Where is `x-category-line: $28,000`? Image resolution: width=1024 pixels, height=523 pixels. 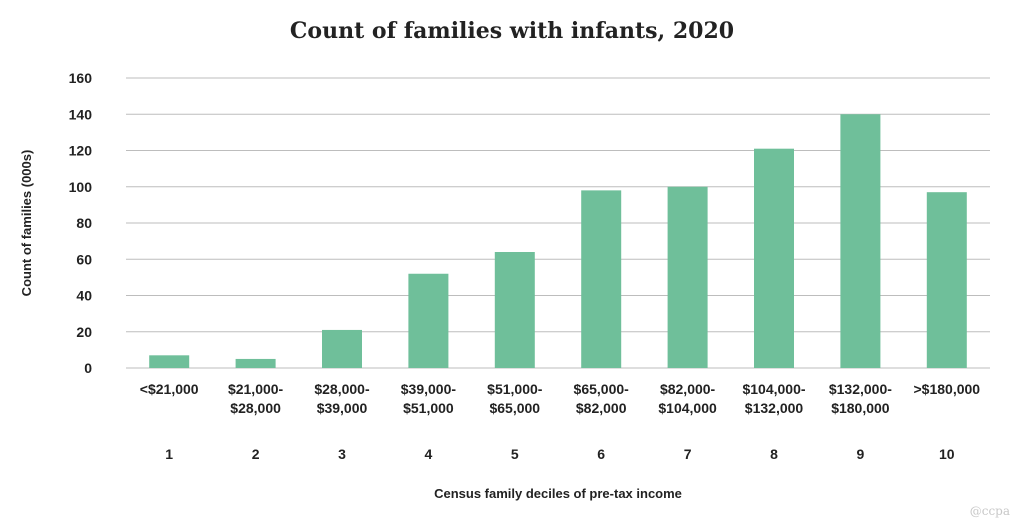
x-category-line: $28,000 is located at coordinates (255, 408).